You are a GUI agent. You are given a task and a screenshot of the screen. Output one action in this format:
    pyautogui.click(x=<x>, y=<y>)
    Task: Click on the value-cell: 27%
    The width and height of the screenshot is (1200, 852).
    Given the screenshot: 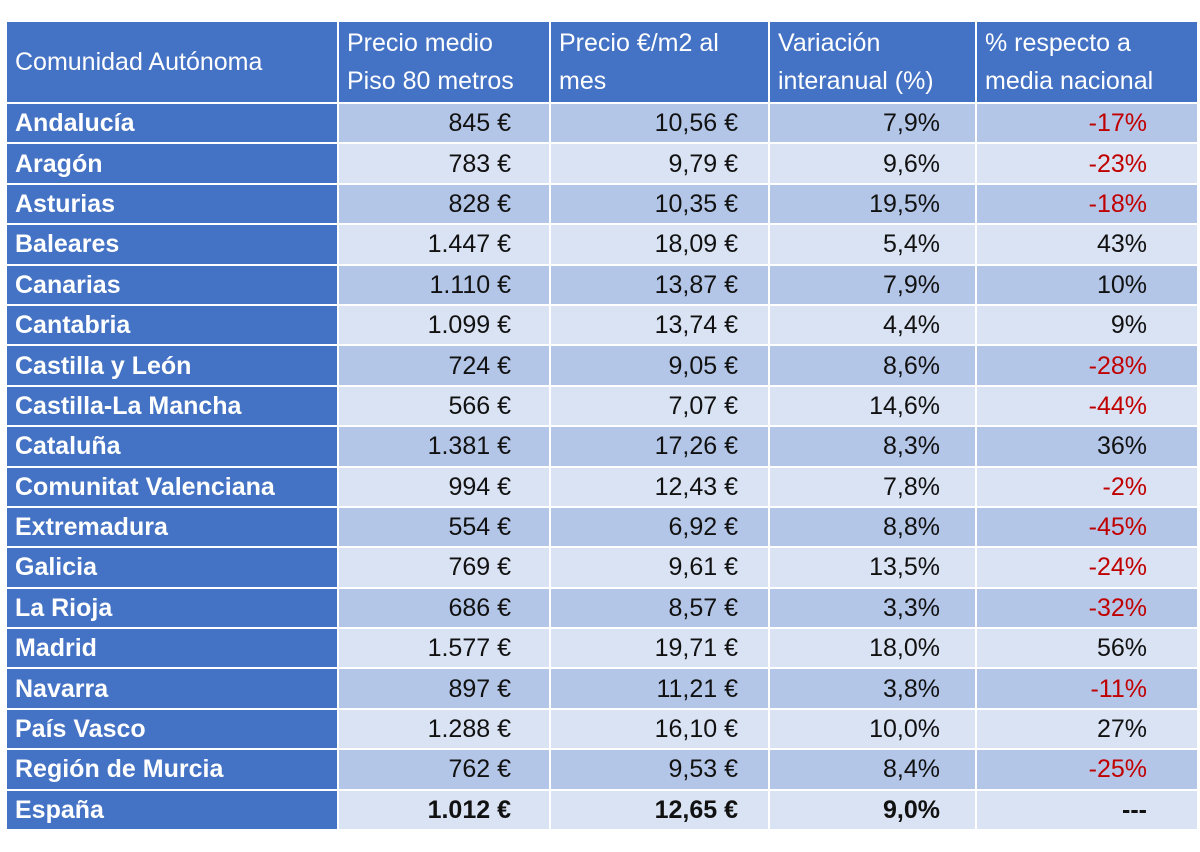 What is the action you would take?
    pyautogui.click(x=1087, y=729)
    